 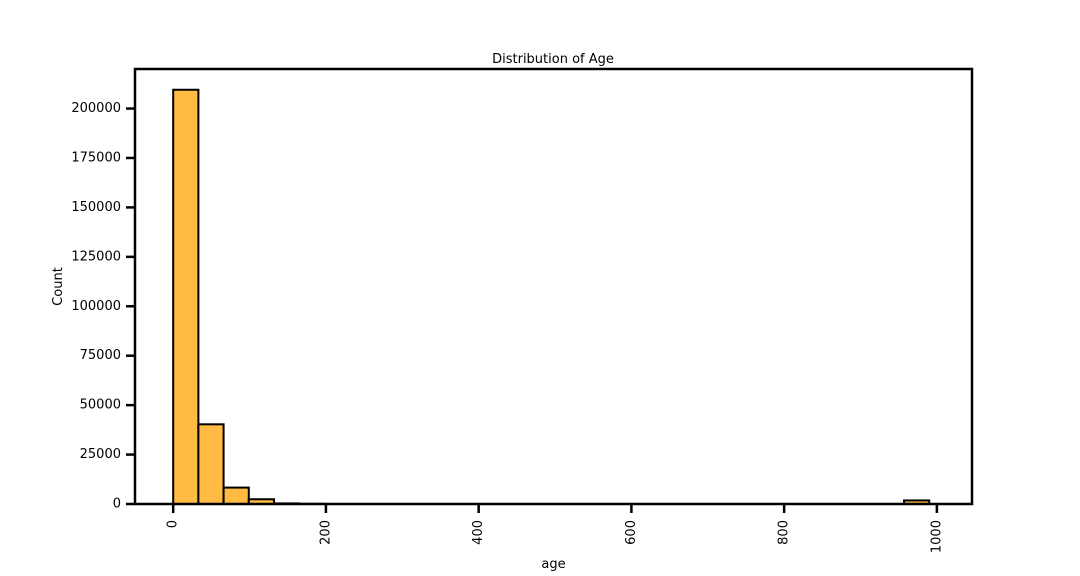 What do you see at coordinates (96, 157) in the screenshot?
I see `y-tick-label: 175000` at bounding box center [96, 157].